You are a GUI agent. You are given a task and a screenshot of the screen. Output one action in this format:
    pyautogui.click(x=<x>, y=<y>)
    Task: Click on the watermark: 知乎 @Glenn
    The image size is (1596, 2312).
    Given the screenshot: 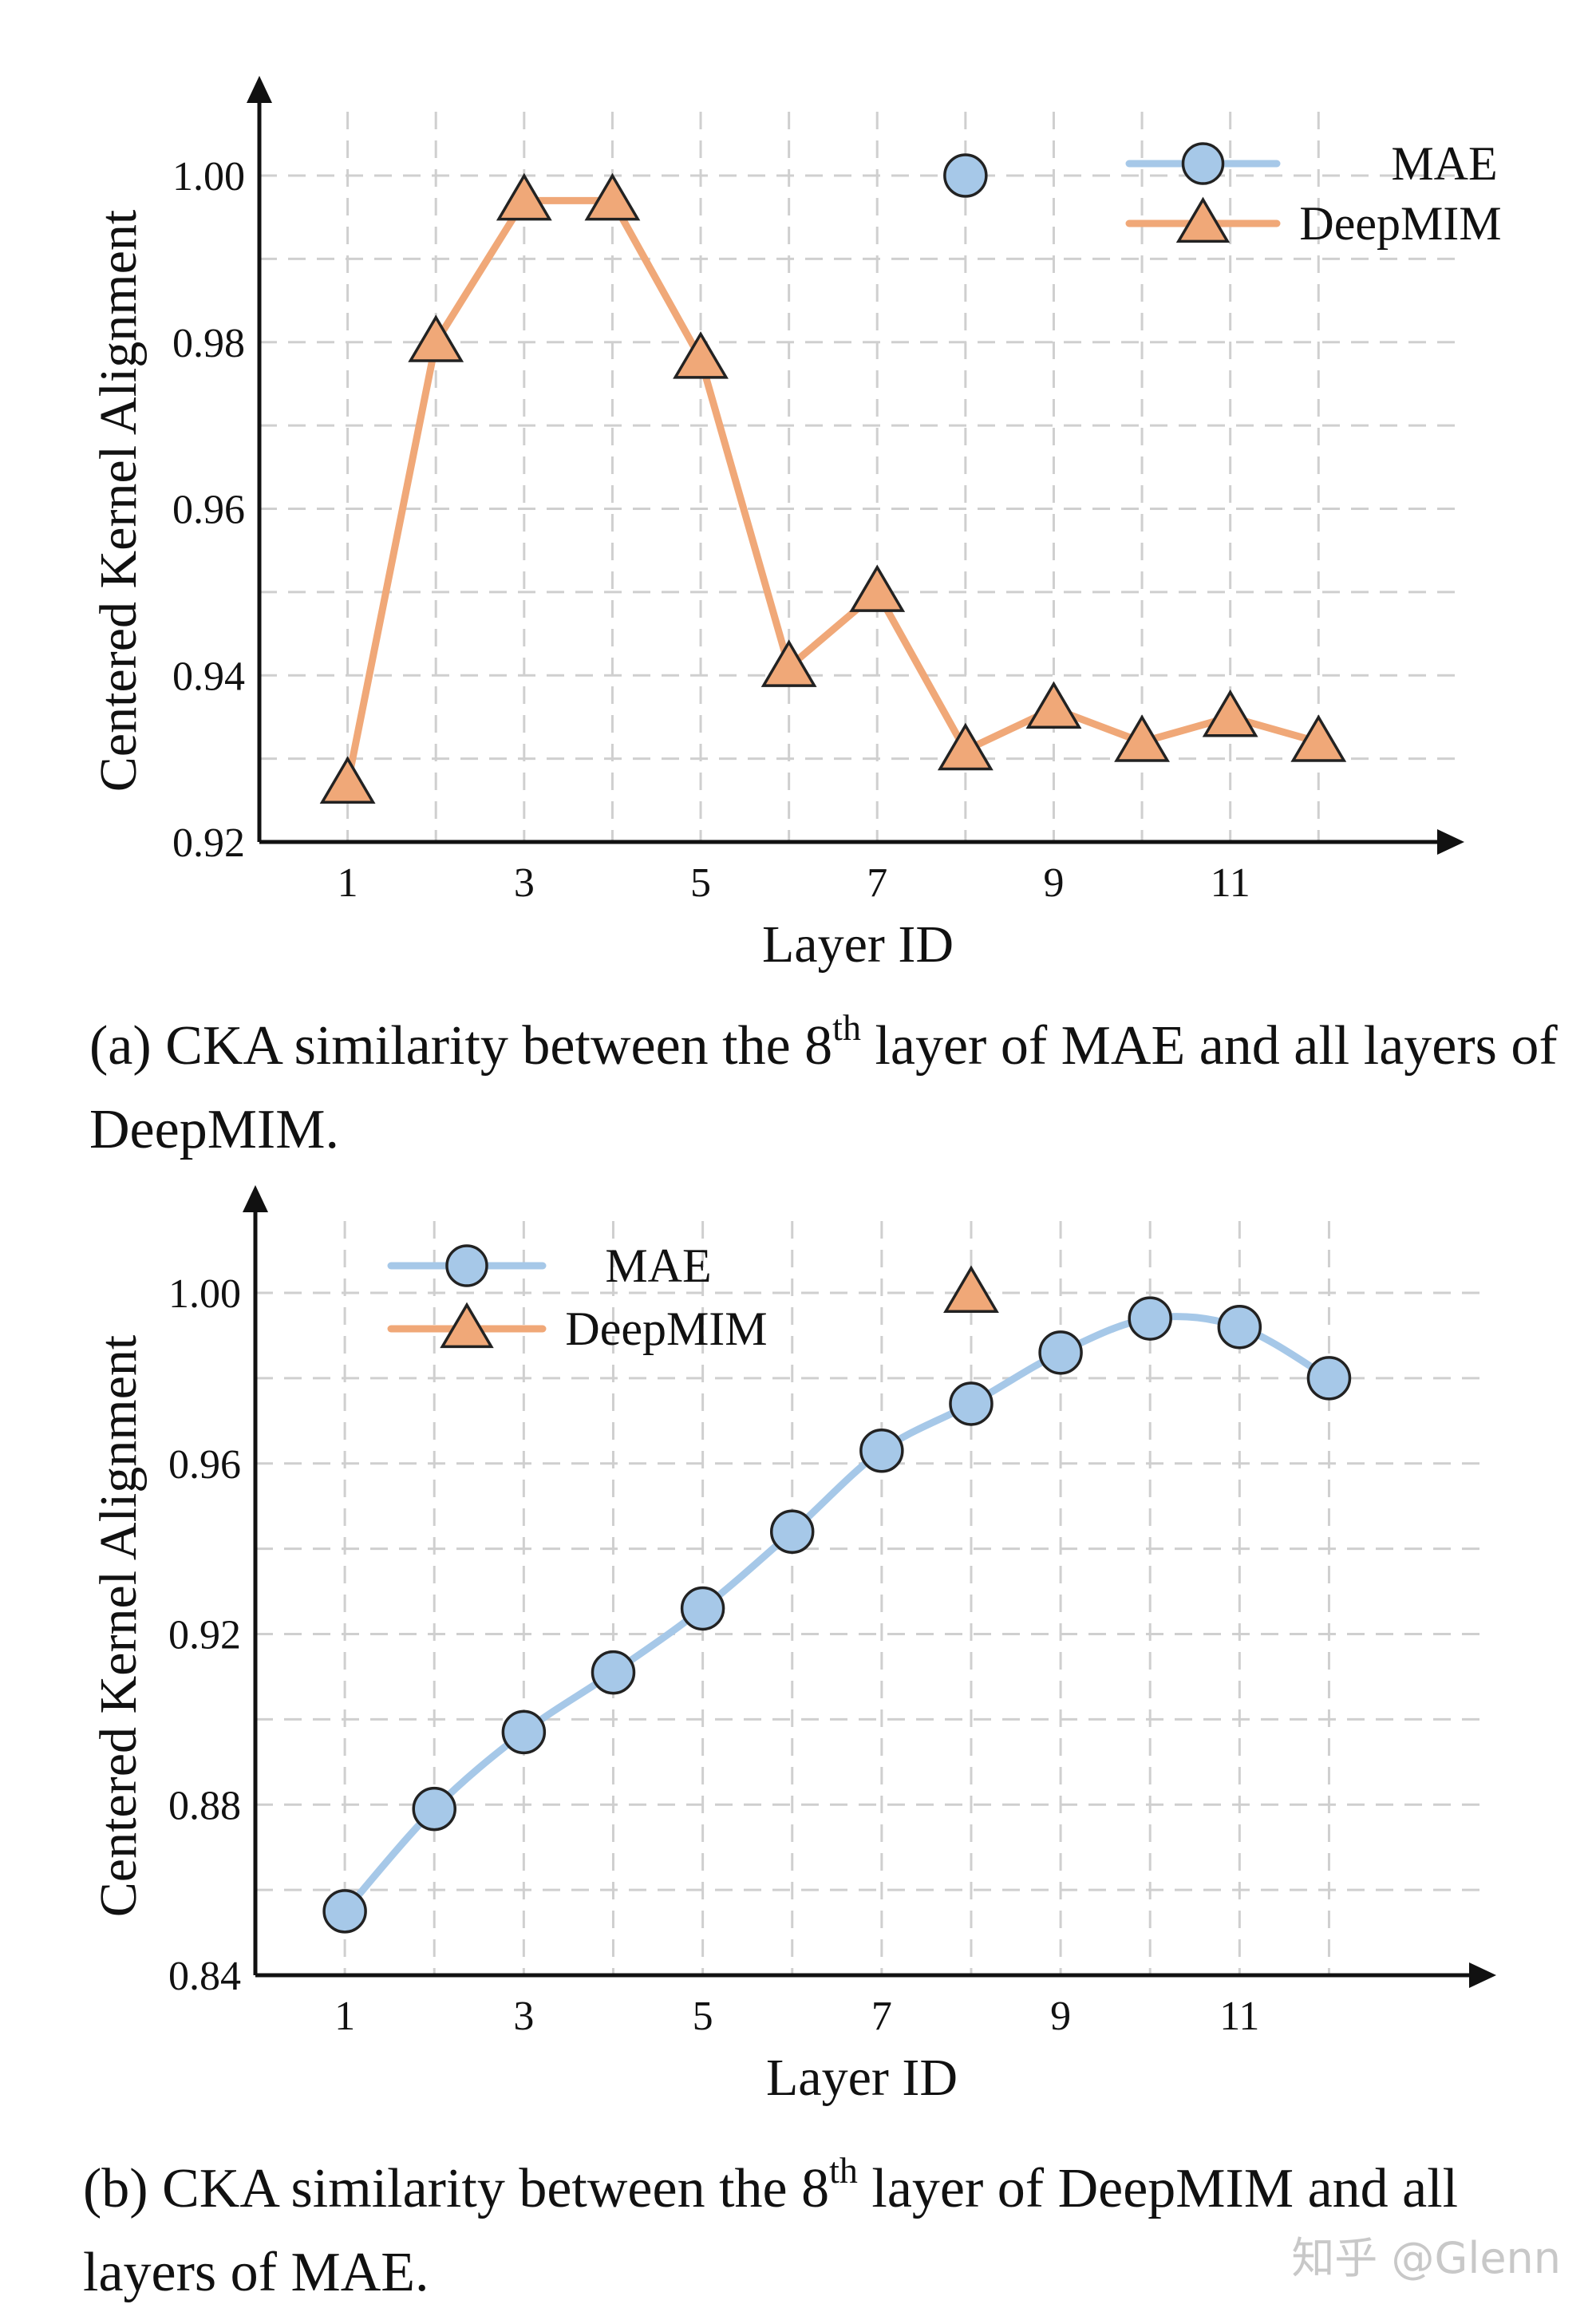 What is the action you would take?
    pyautogui.click(x=1426, y=2258)
    